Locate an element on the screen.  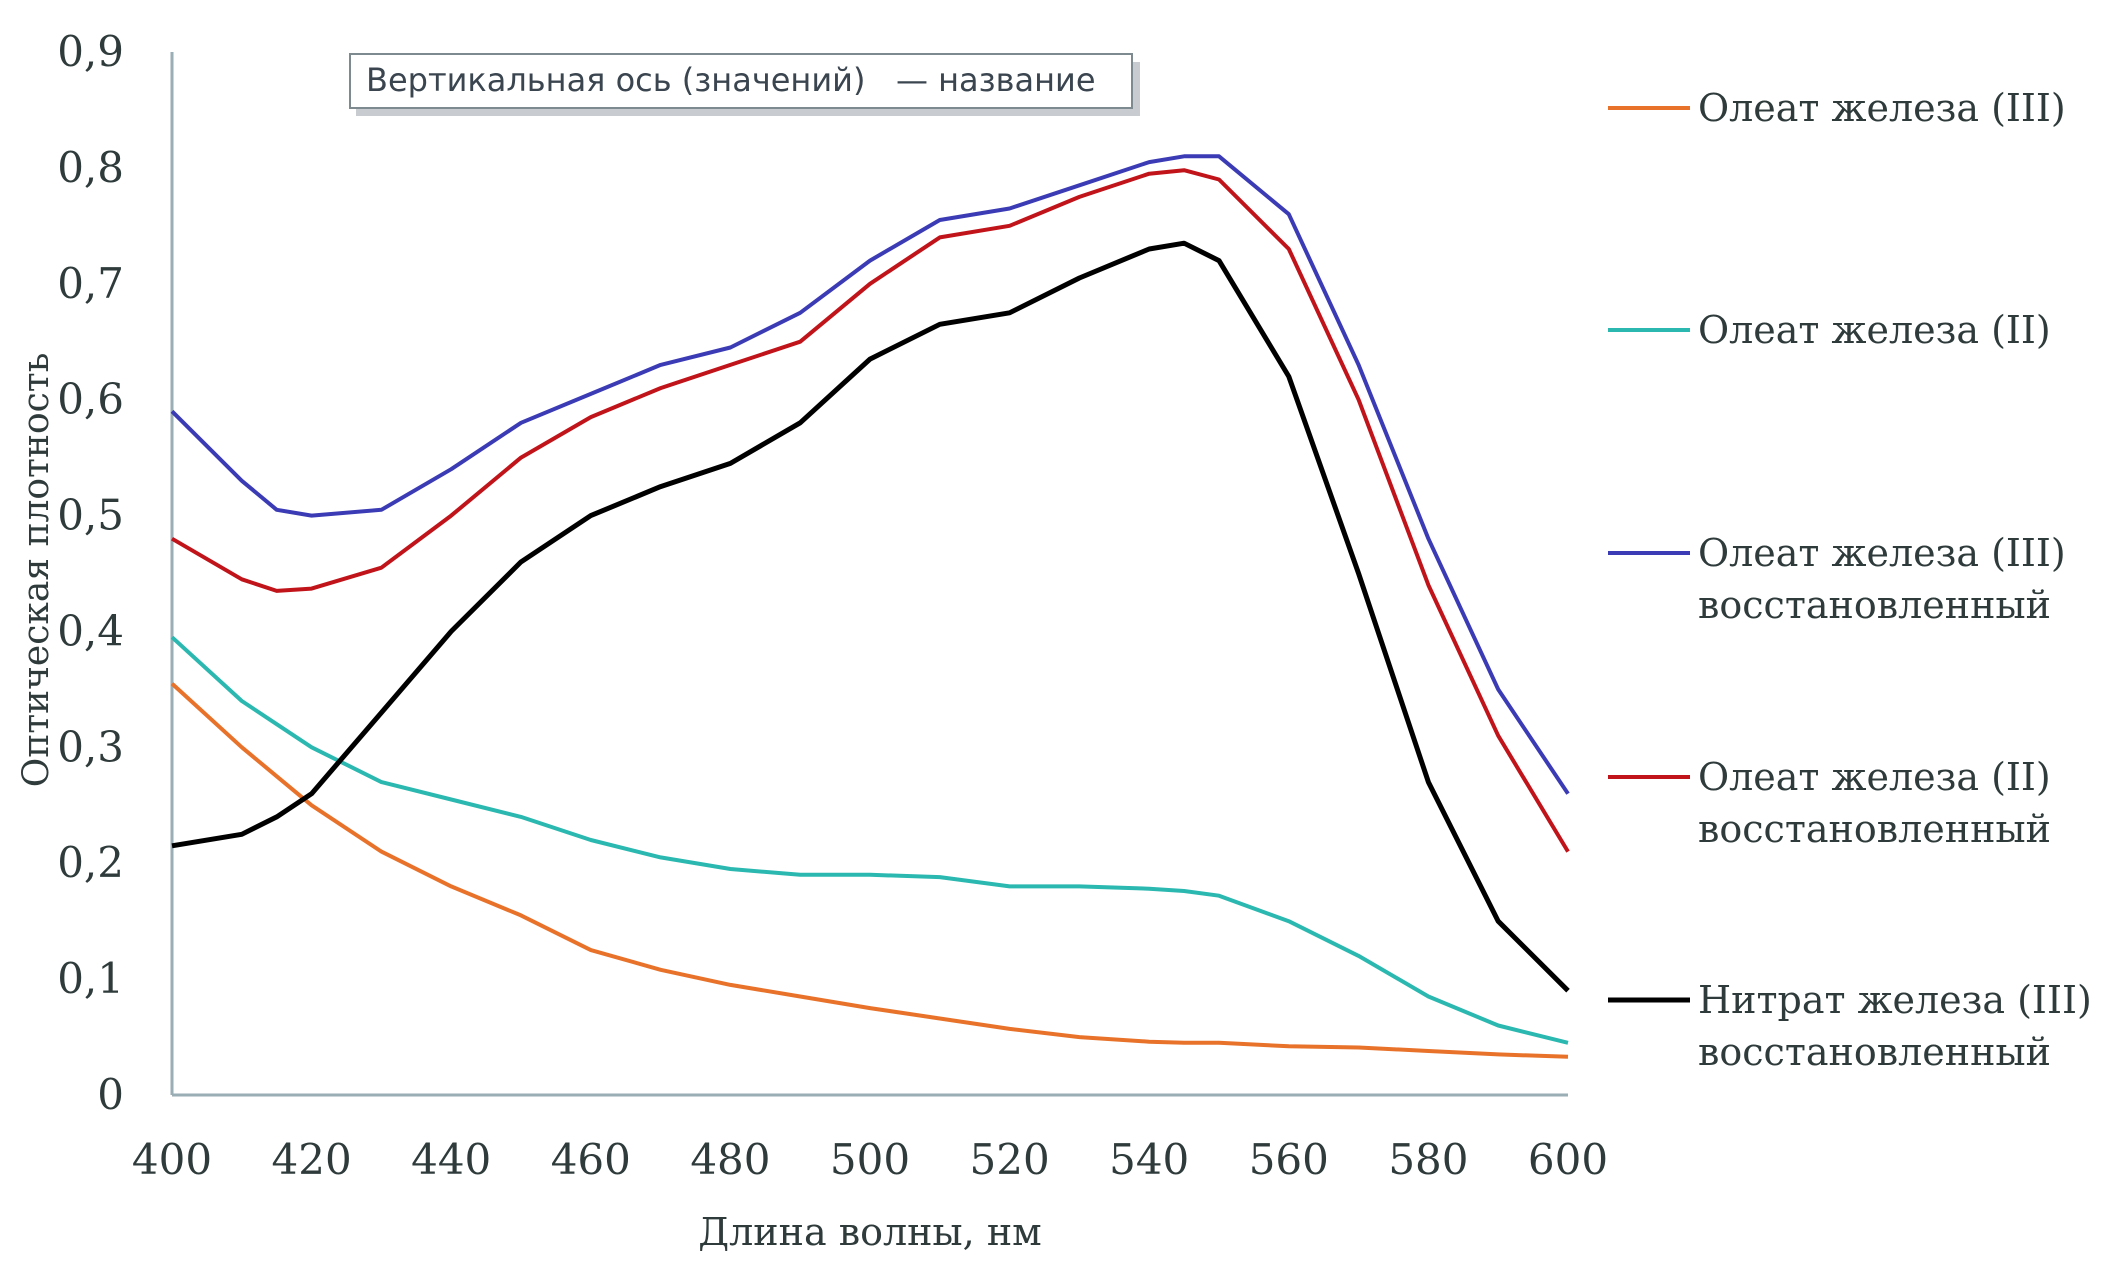
x-tick-label: 460 is located at coordinates (591, 1159).